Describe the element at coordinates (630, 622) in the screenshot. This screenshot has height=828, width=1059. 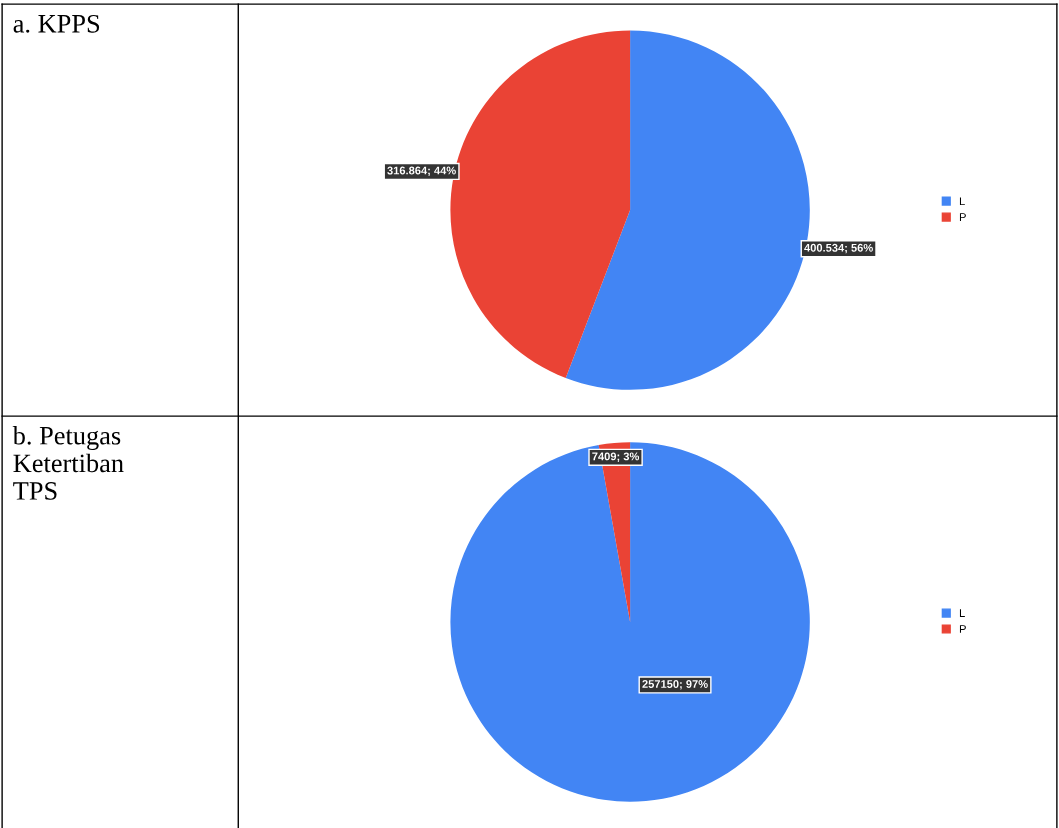
I see `pie-slice` at that location.